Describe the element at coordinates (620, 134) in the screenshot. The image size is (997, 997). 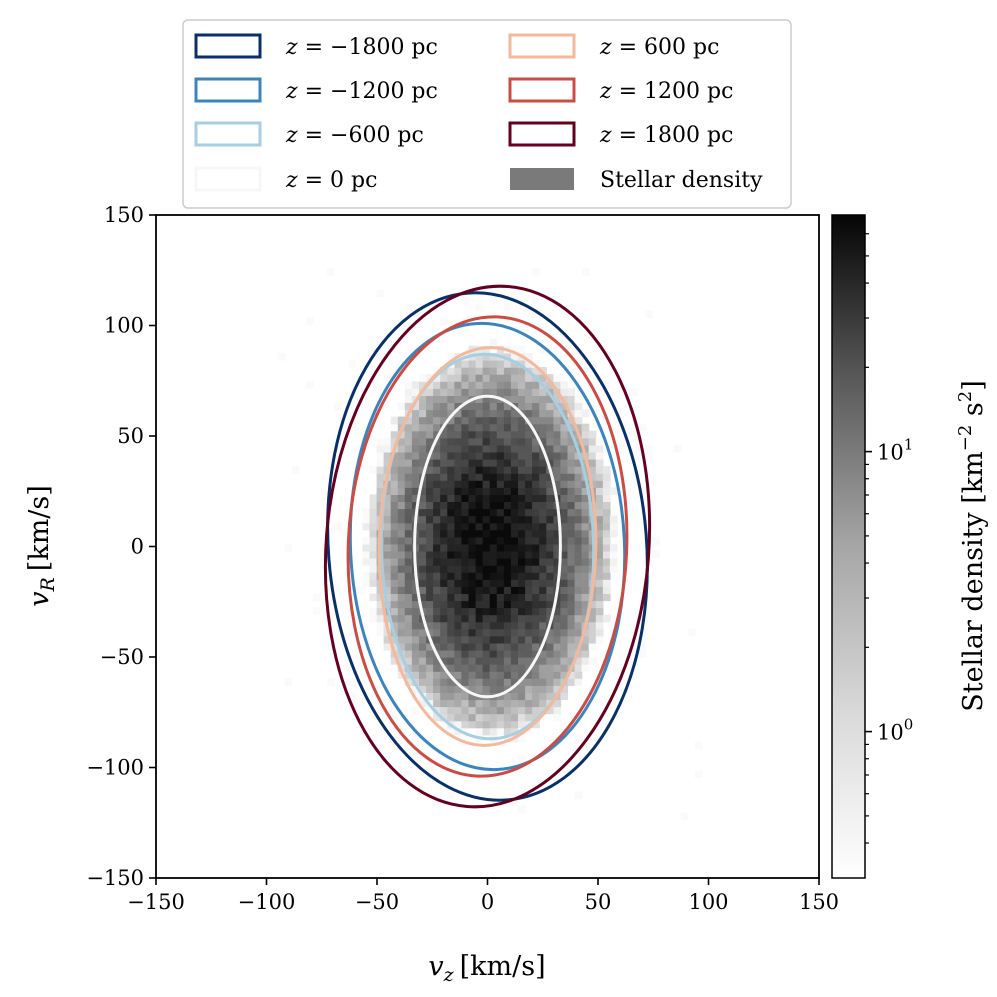
I see `legend-entry: z = 1800 pc` at that location.